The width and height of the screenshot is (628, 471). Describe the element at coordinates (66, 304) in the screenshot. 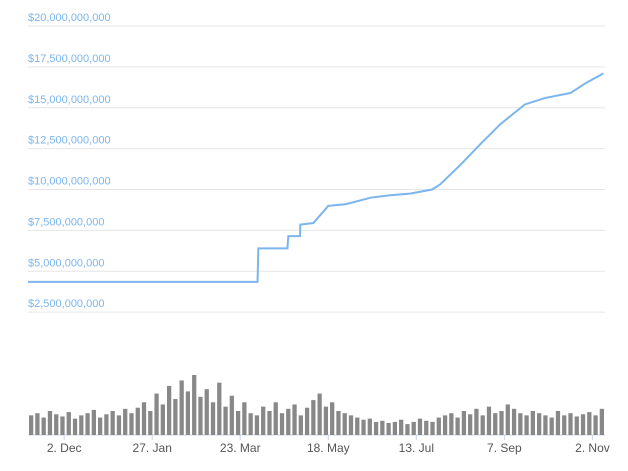

I see `y-tick-label: $2,500,000,000` at that location.